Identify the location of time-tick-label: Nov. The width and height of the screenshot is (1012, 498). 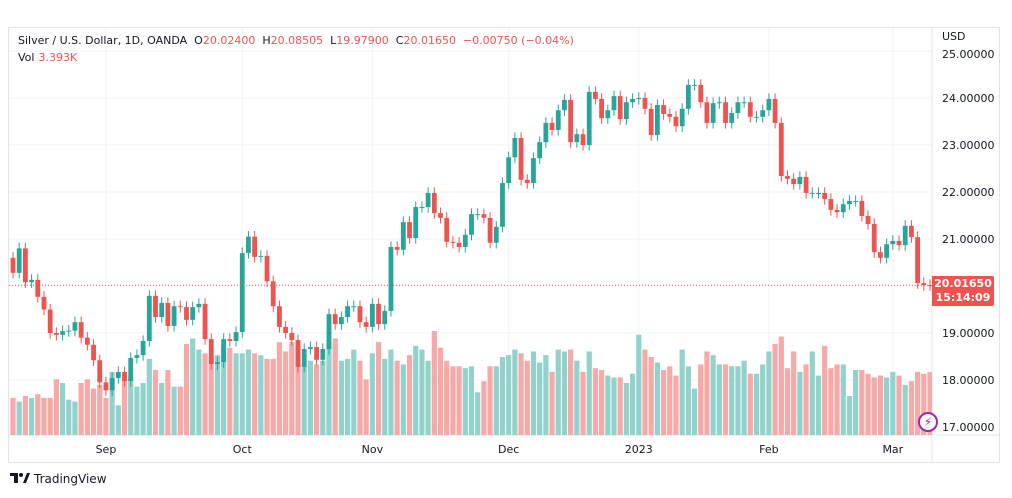
(373, 449).